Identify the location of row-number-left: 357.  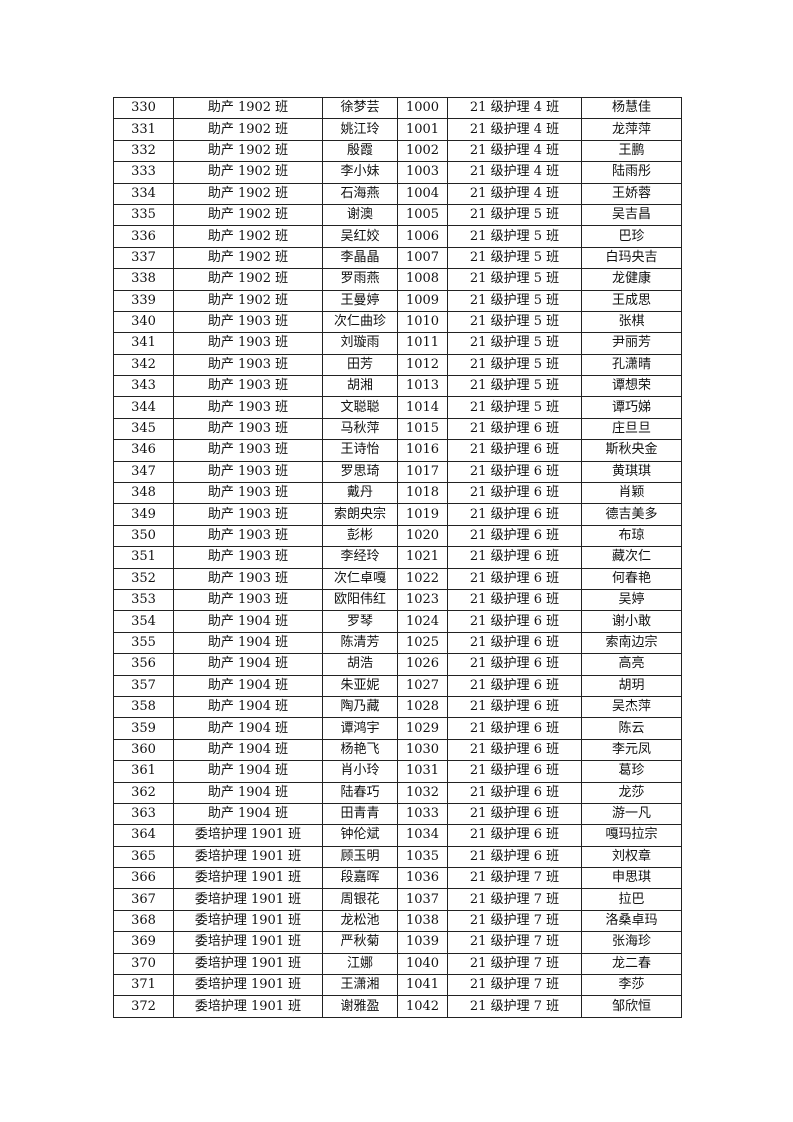
(143, 685).